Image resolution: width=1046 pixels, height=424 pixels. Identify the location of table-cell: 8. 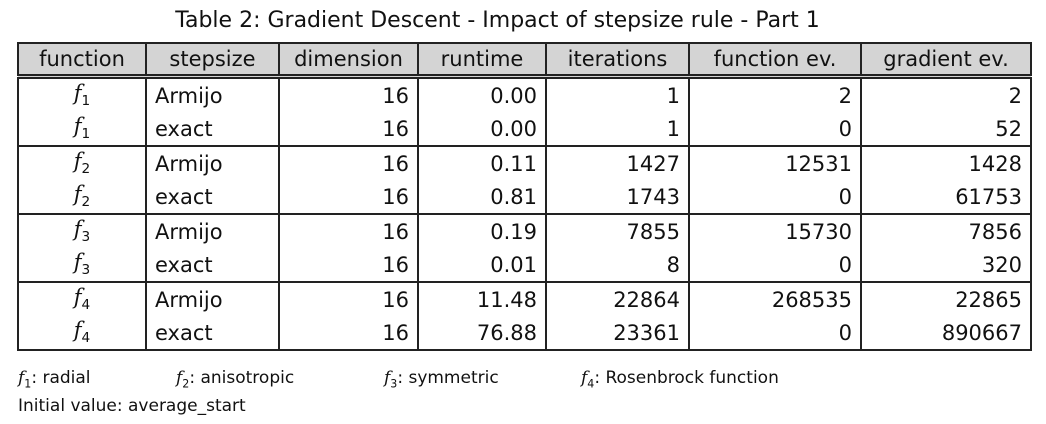
(617, 265).